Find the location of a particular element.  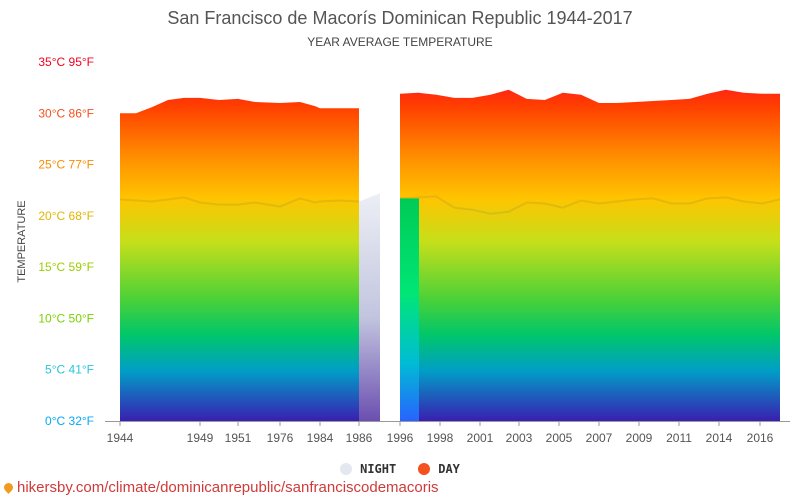

x-tick-label: 1984 is located at coordinates (320, 438).